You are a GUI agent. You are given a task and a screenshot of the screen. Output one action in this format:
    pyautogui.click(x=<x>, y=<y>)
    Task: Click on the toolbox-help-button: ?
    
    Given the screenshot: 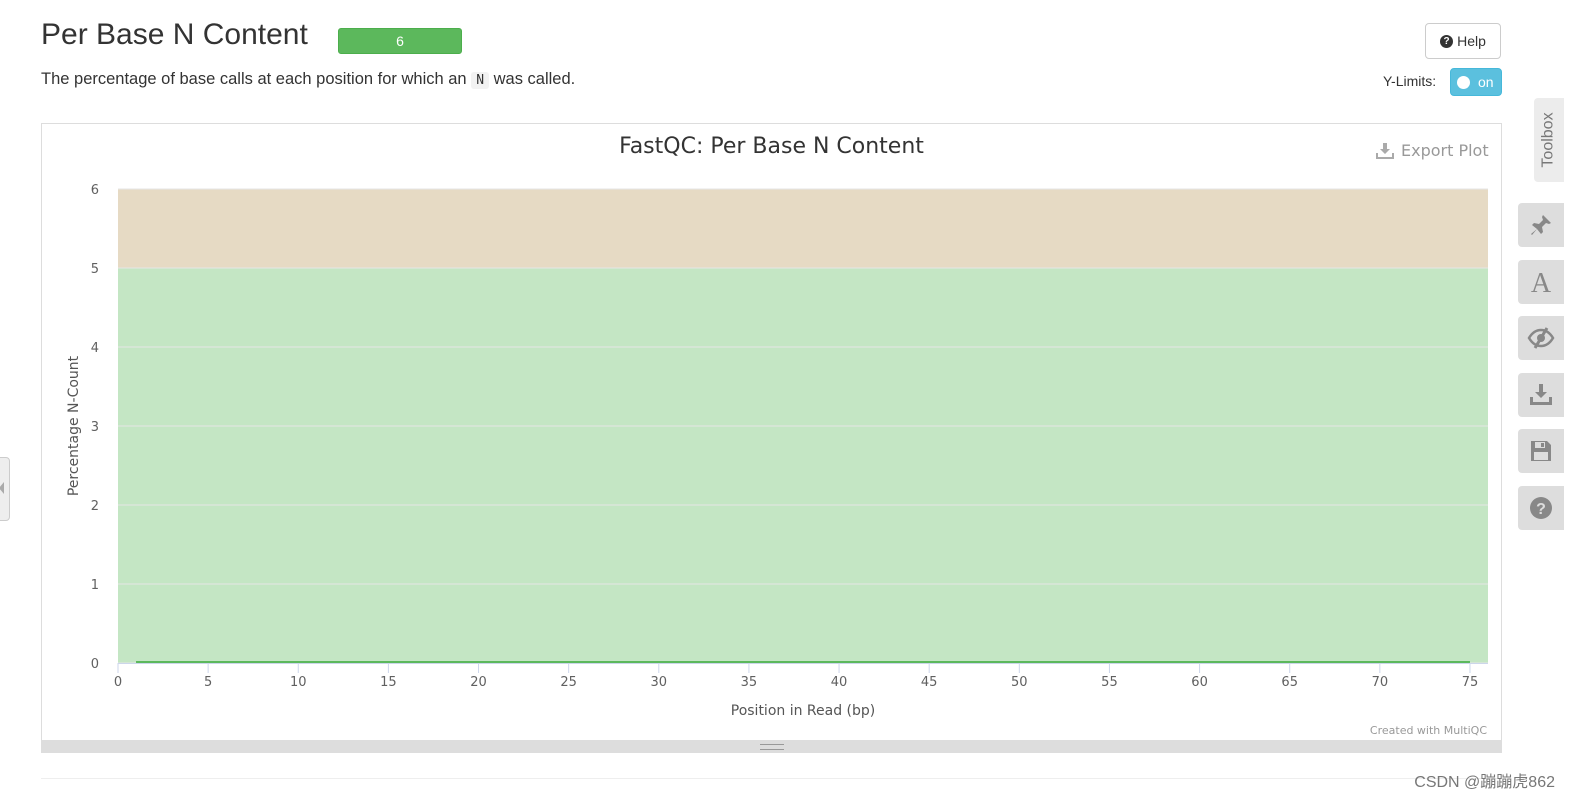 What is the action you would take?
    pyautogui.click(x=1541, y=508)
    